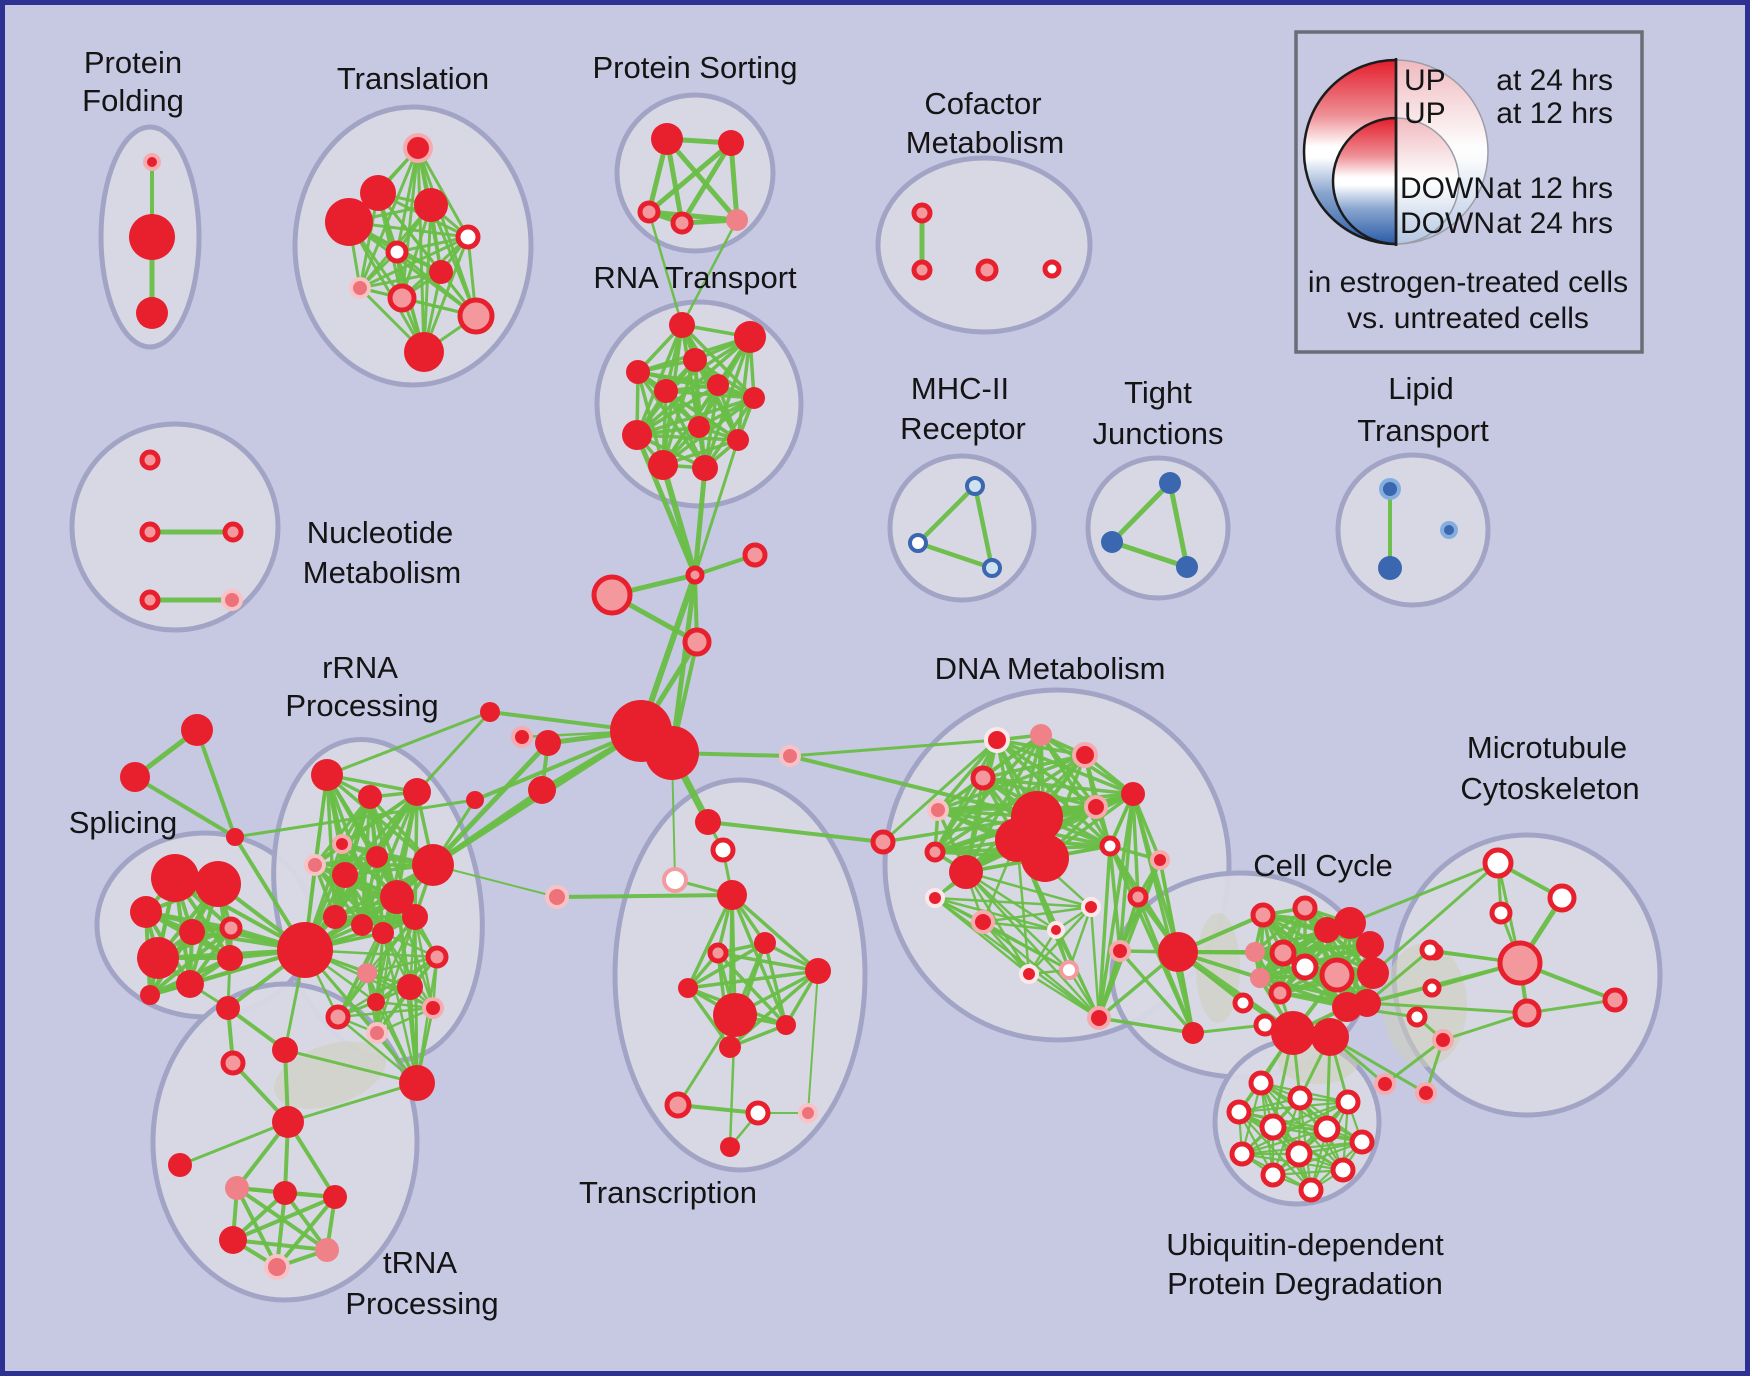 This screenshot has height=1376, width=1750. Describe the element at coordinates (150, 460) in the screenshot. I see `network-node-n0` at that location.